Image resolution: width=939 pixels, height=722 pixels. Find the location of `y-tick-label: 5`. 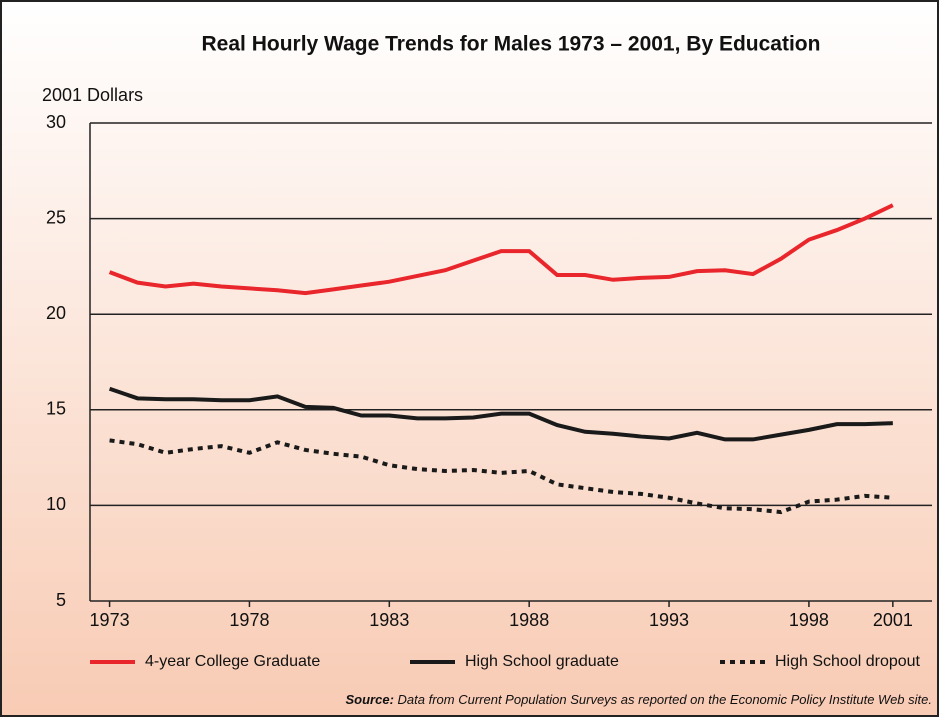

y-tick-label: 5 is located at coordinates (61, 600).